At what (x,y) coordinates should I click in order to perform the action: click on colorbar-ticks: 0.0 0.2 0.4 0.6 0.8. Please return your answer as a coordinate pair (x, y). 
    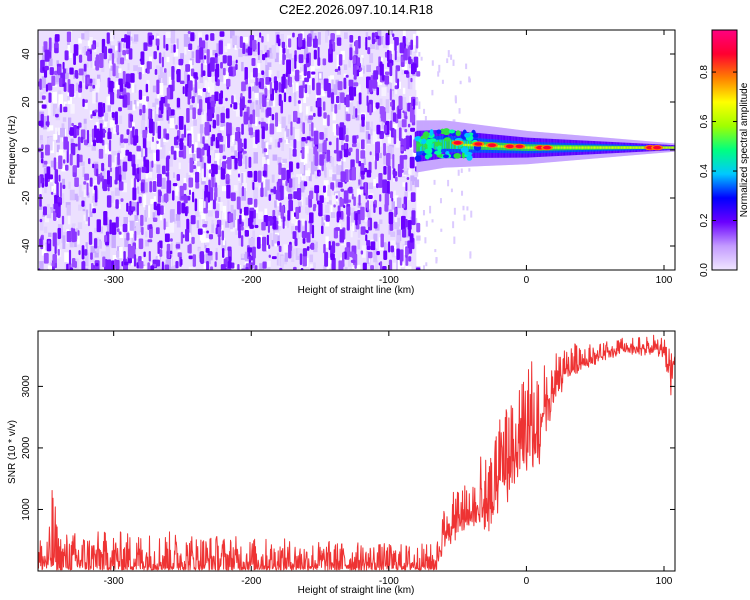
    Looking at the image, I should click on (718, 171).